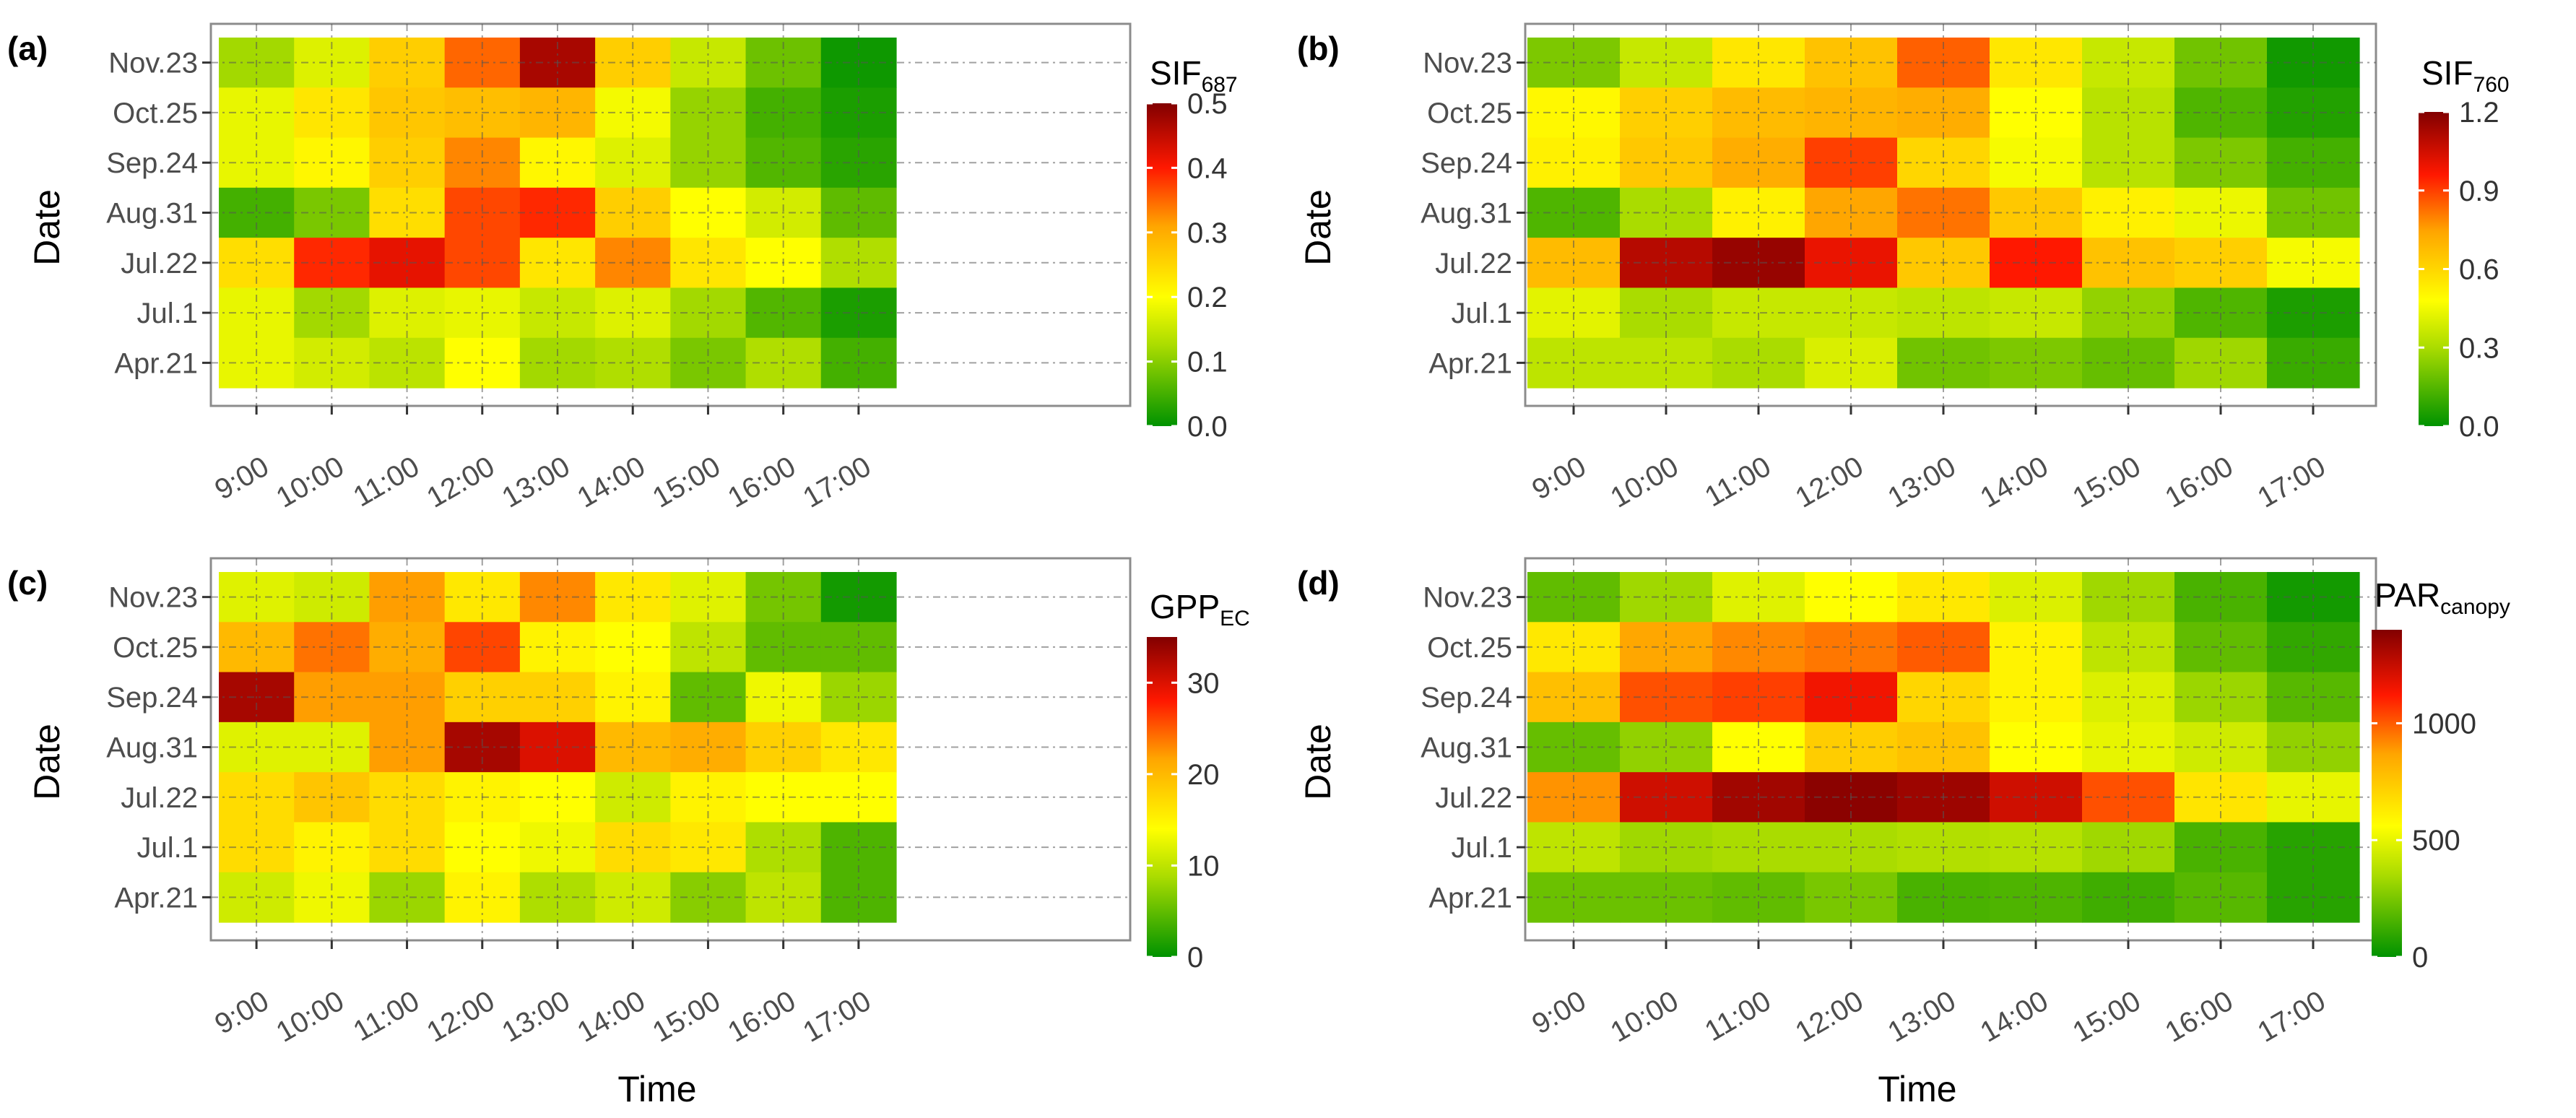 This screenshot has width=2576, height=1118. I want to click on x-axis-title-right: Time, so click(1917, 1089).